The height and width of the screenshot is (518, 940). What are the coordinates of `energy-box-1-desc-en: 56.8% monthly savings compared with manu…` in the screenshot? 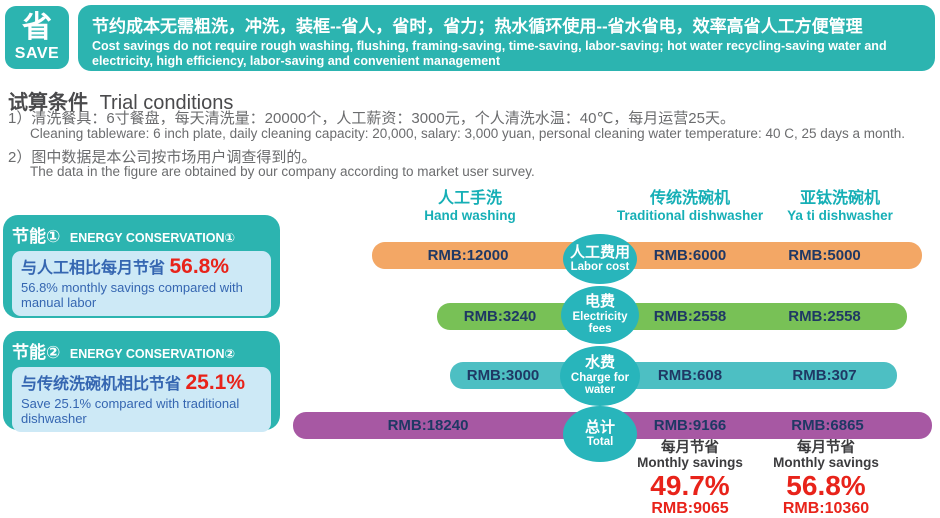 It's located at (132, 295).